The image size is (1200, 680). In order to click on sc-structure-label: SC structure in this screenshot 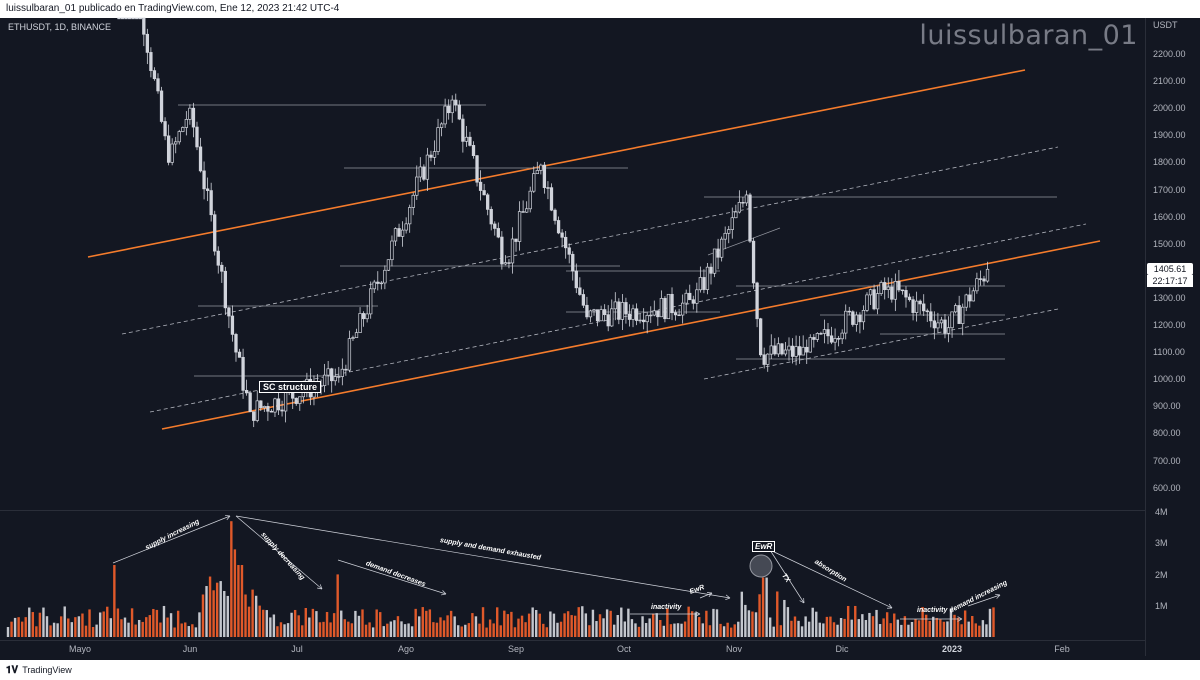, I will do `click(290, 387)`.